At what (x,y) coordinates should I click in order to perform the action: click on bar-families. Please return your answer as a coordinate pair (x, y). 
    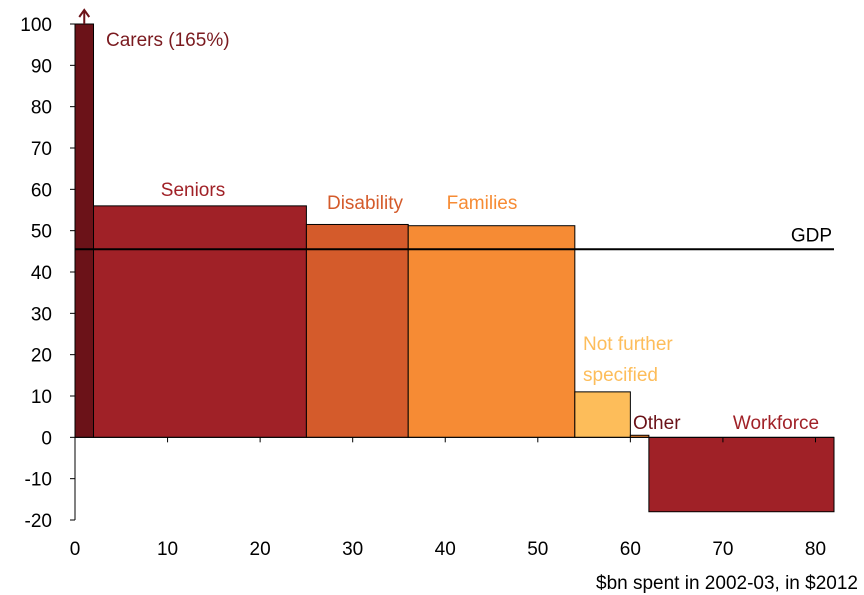
    Looking at the image, I should click on (491, 331).